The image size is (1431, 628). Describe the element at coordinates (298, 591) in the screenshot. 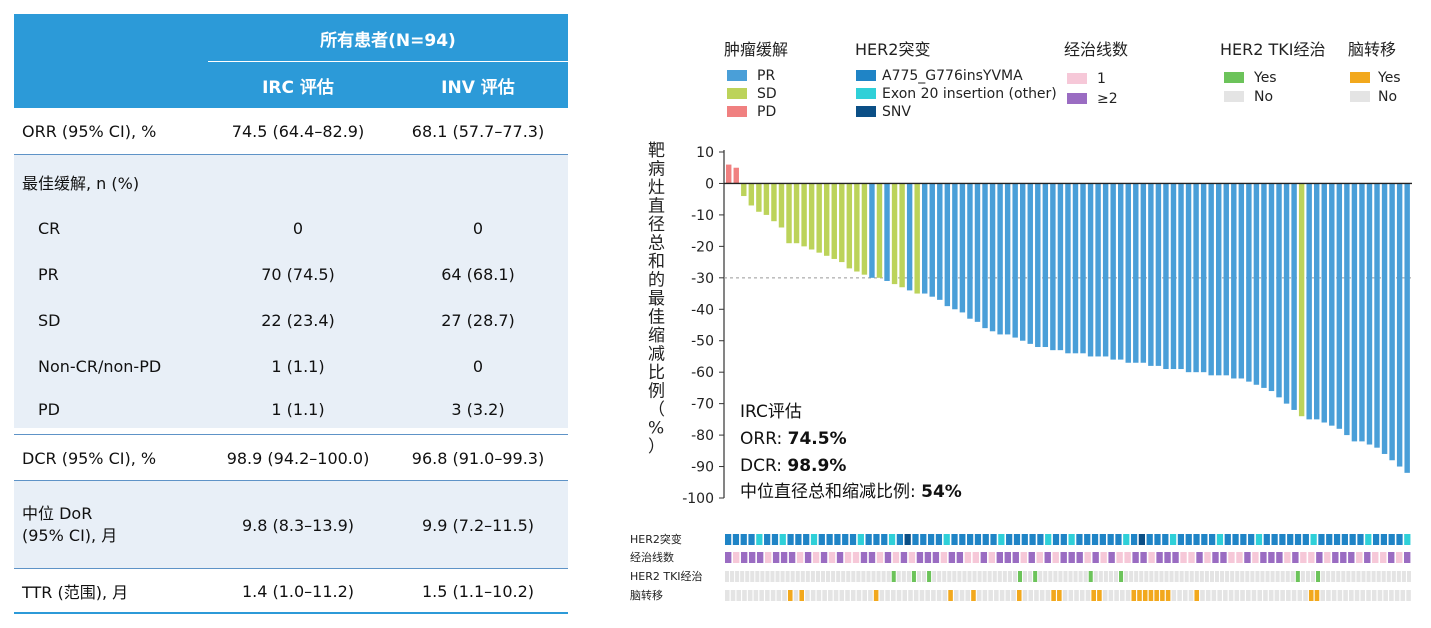

I see `irc-value: 1.4 (1.0–11.2)` at that location.